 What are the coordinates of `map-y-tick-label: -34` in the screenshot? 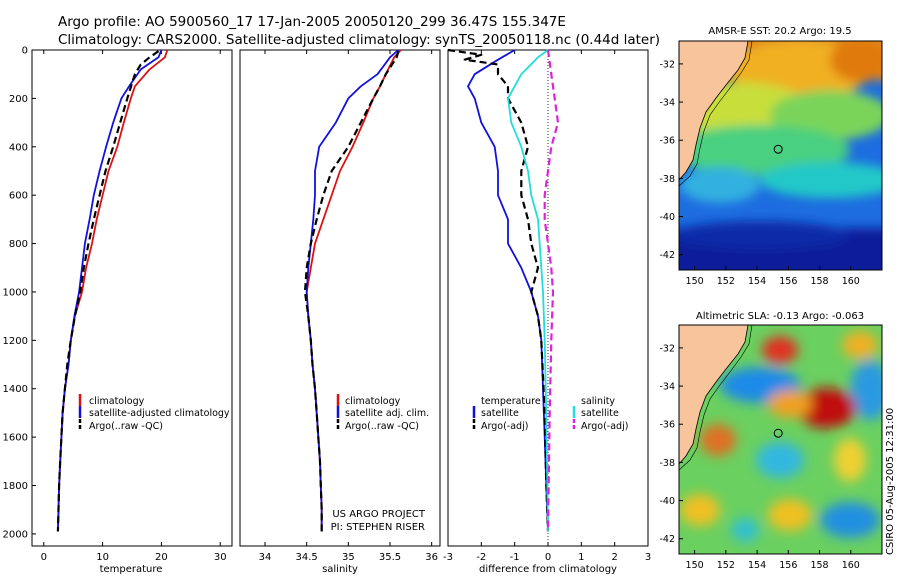 It's located at (667, 103).